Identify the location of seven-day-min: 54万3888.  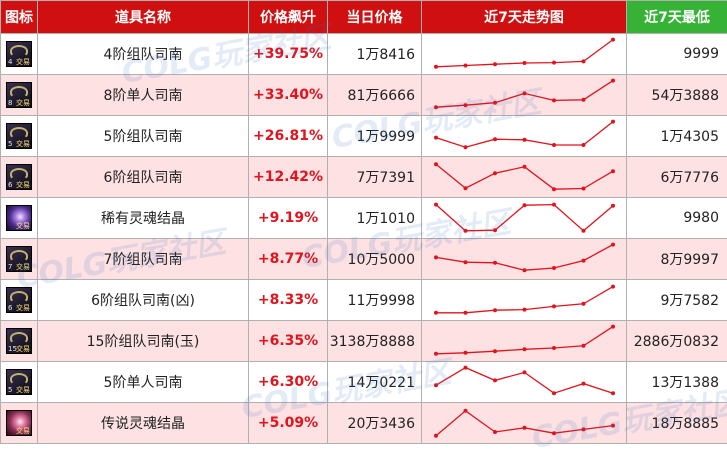
(677, 95).